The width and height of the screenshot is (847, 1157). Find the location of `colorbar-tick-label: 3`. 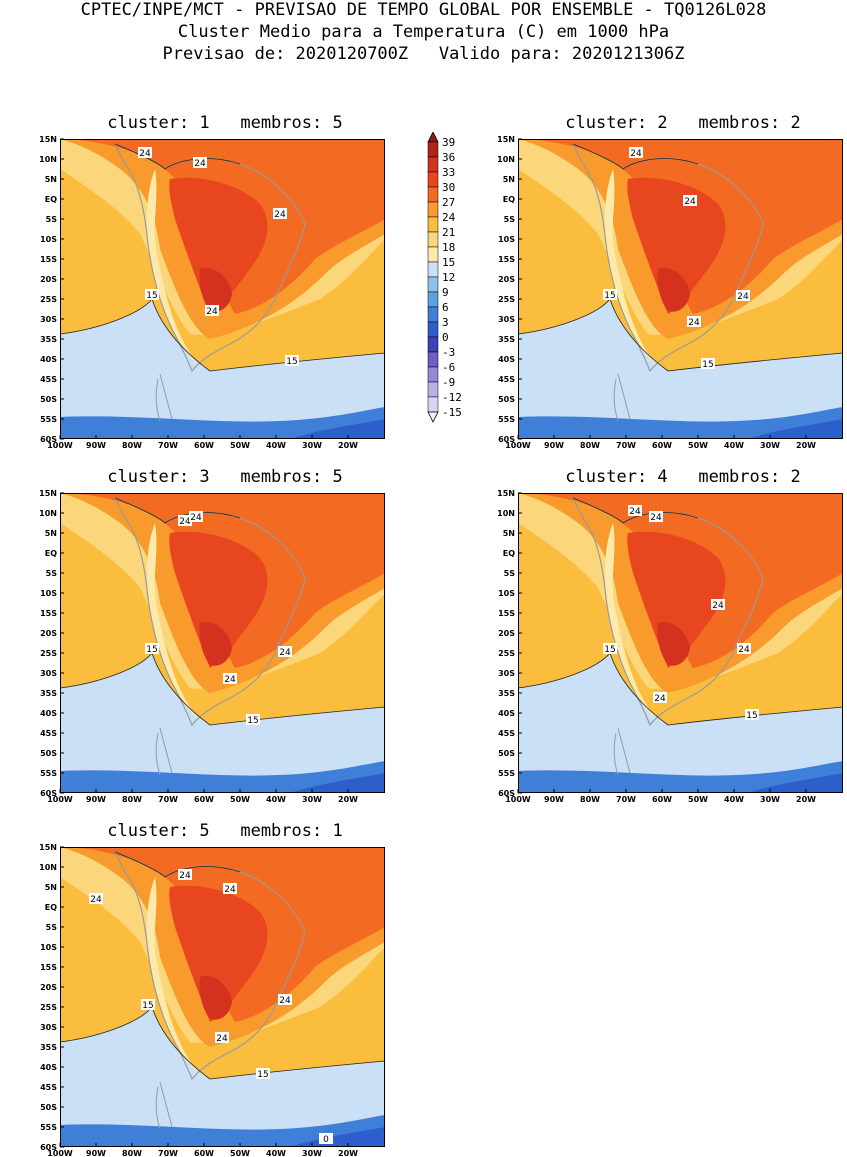

colorbar-tick-label: 3 is located at coordinates (445, 322).